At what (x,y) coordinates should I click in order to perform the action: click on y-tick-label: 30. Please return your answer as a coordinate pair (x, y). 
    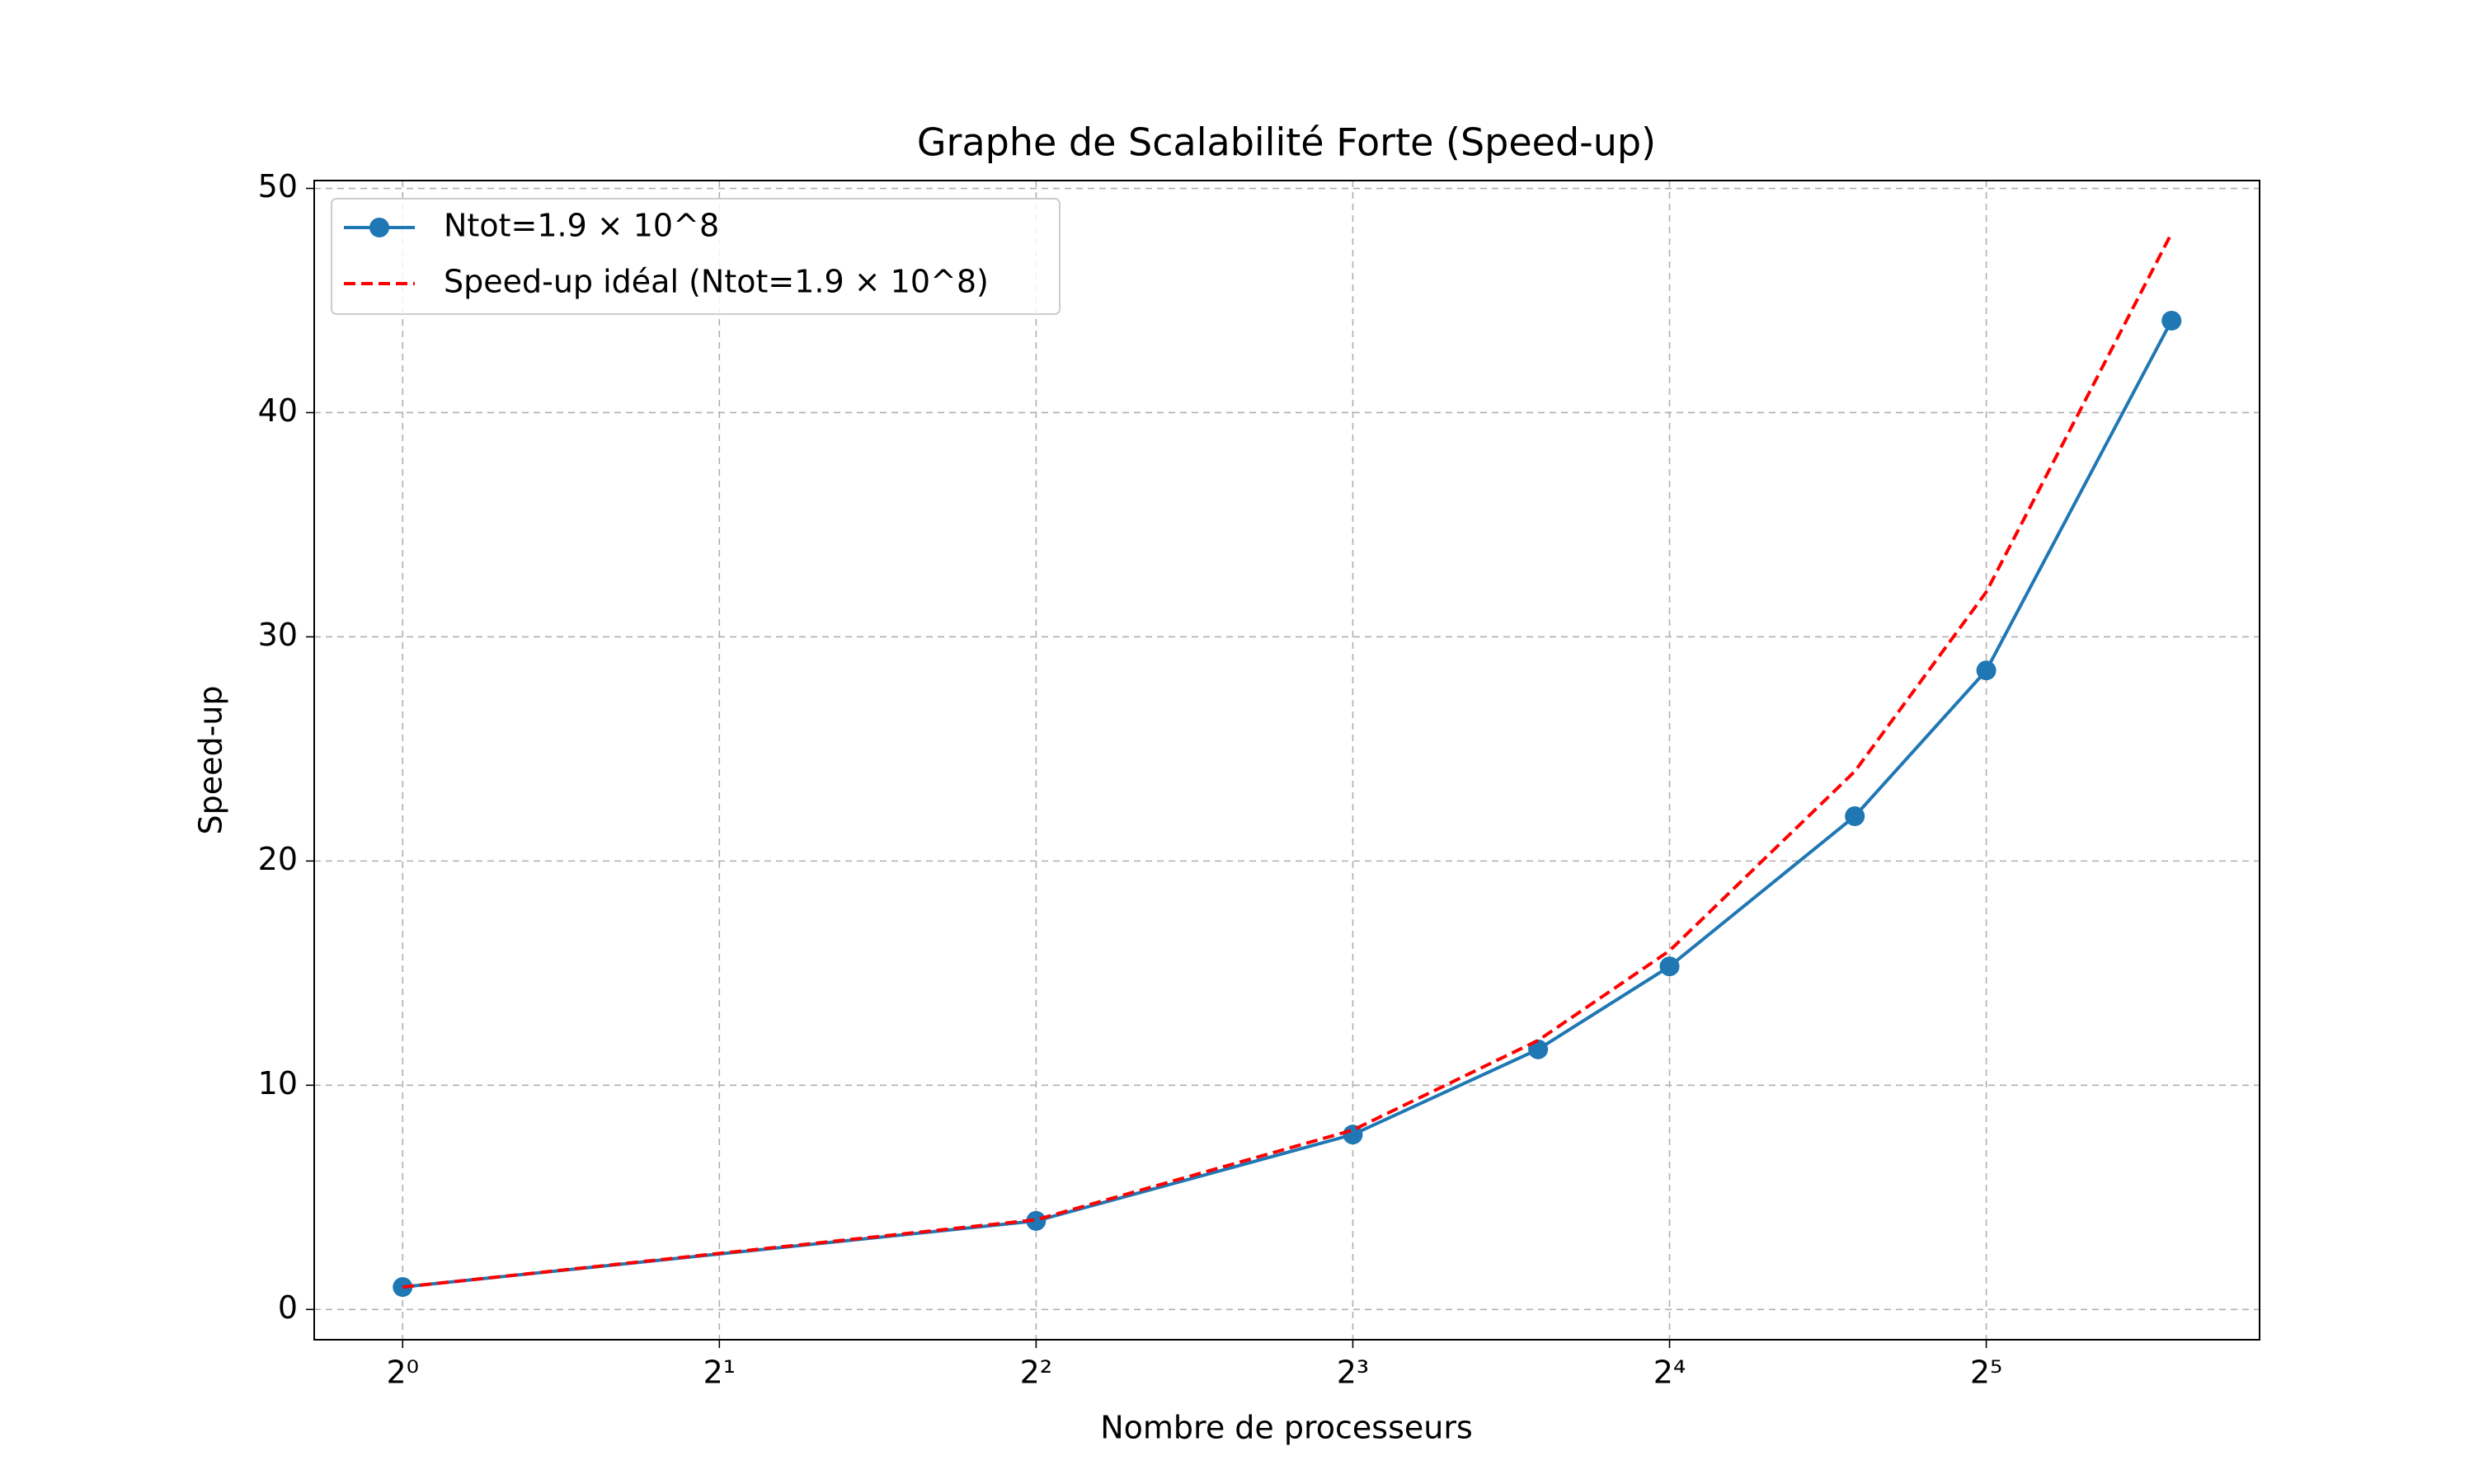
    Looking at the image, I should click on (278, 635).